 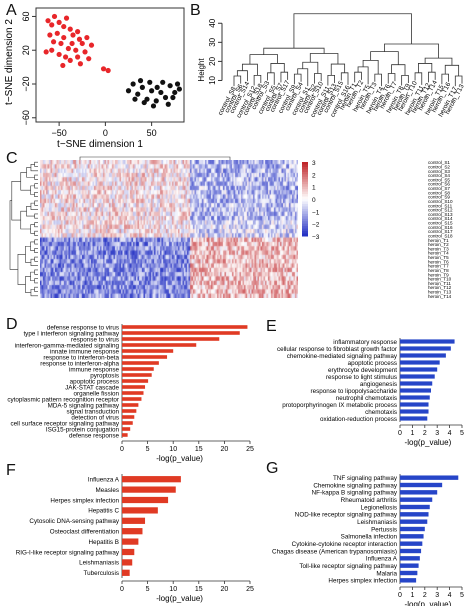 I want to click on bar-category-label: Cytokine-cytokine receptor interaction, so click(x=345, y=544).